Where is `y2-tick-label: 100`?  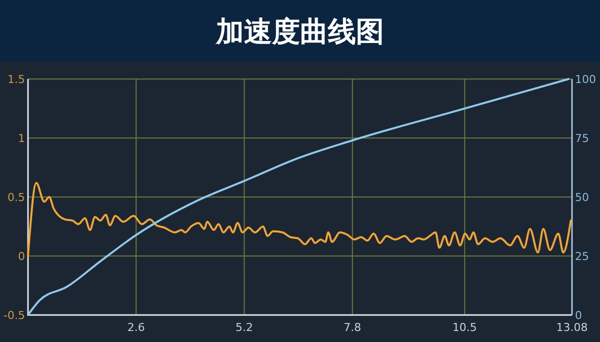
y2-tick-label: 100 is located at coordinates (585, 79).